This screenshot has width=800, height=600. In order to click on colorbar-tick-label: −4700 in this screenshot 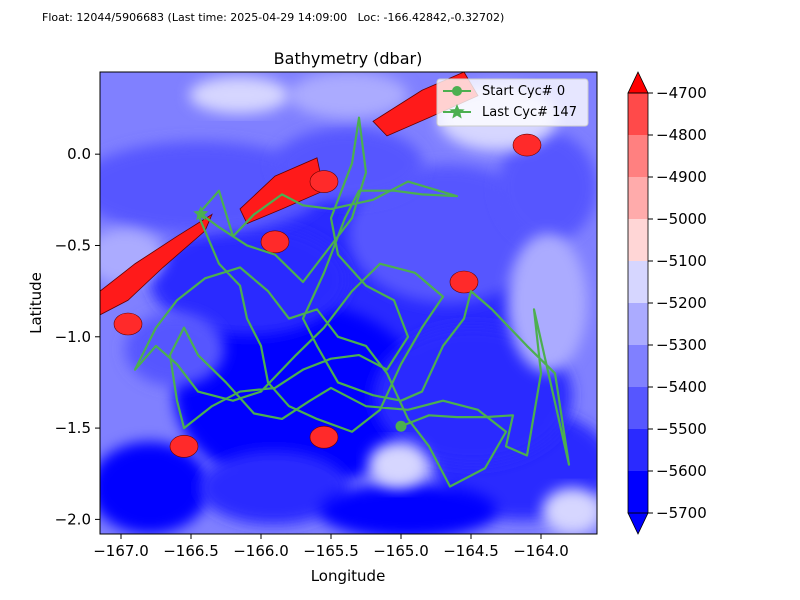, I will do `click(681, 93)`.